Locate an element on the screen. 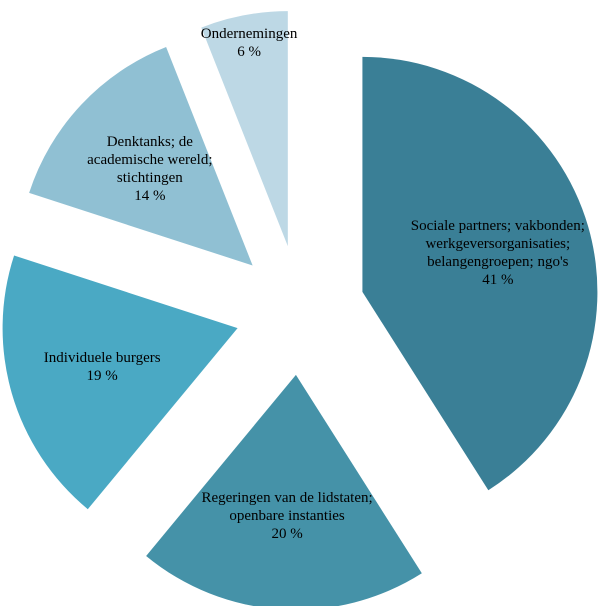 This screenshot has width=600, height=606. slice-label: Ondernemingen 6 % is located at coordinates (249, 54).